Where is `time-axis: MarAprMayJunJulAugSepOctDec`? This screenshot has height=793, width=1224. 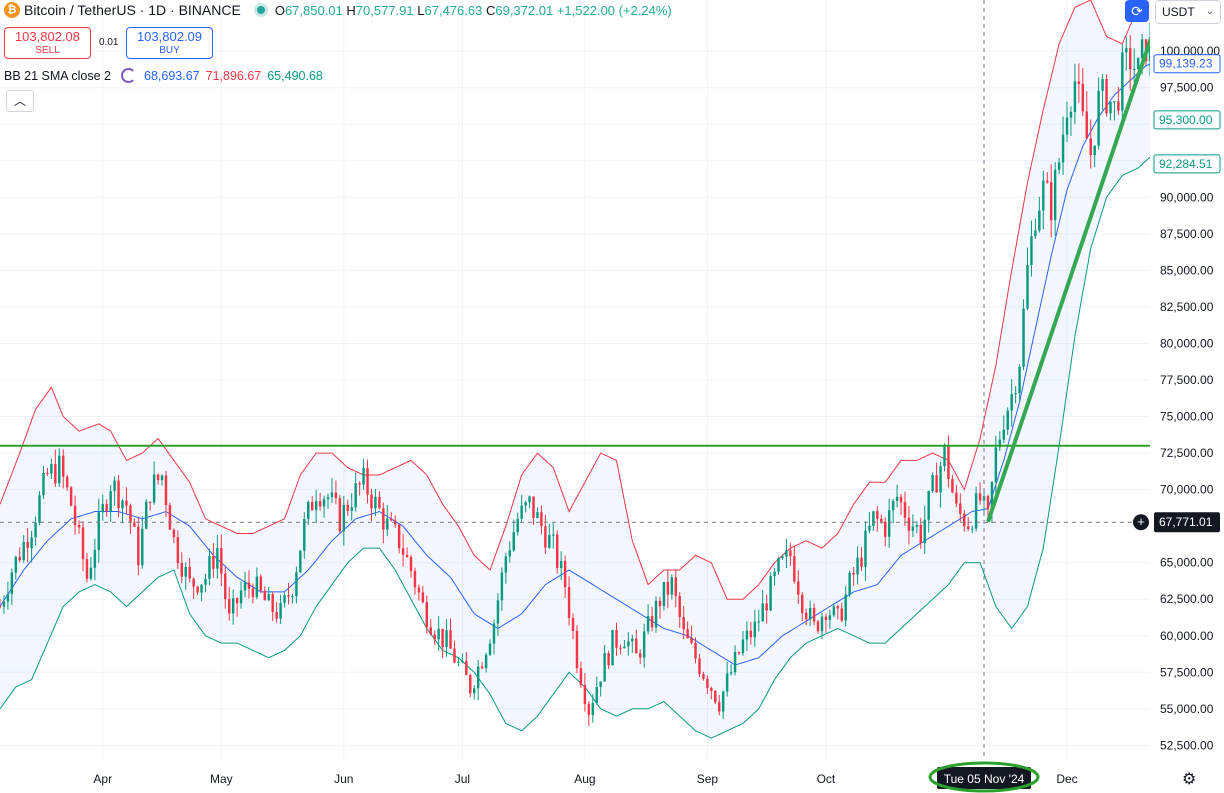
time-axis: MarAprMayJunJulAugSepOctDec is located at coordinates (612, 776).